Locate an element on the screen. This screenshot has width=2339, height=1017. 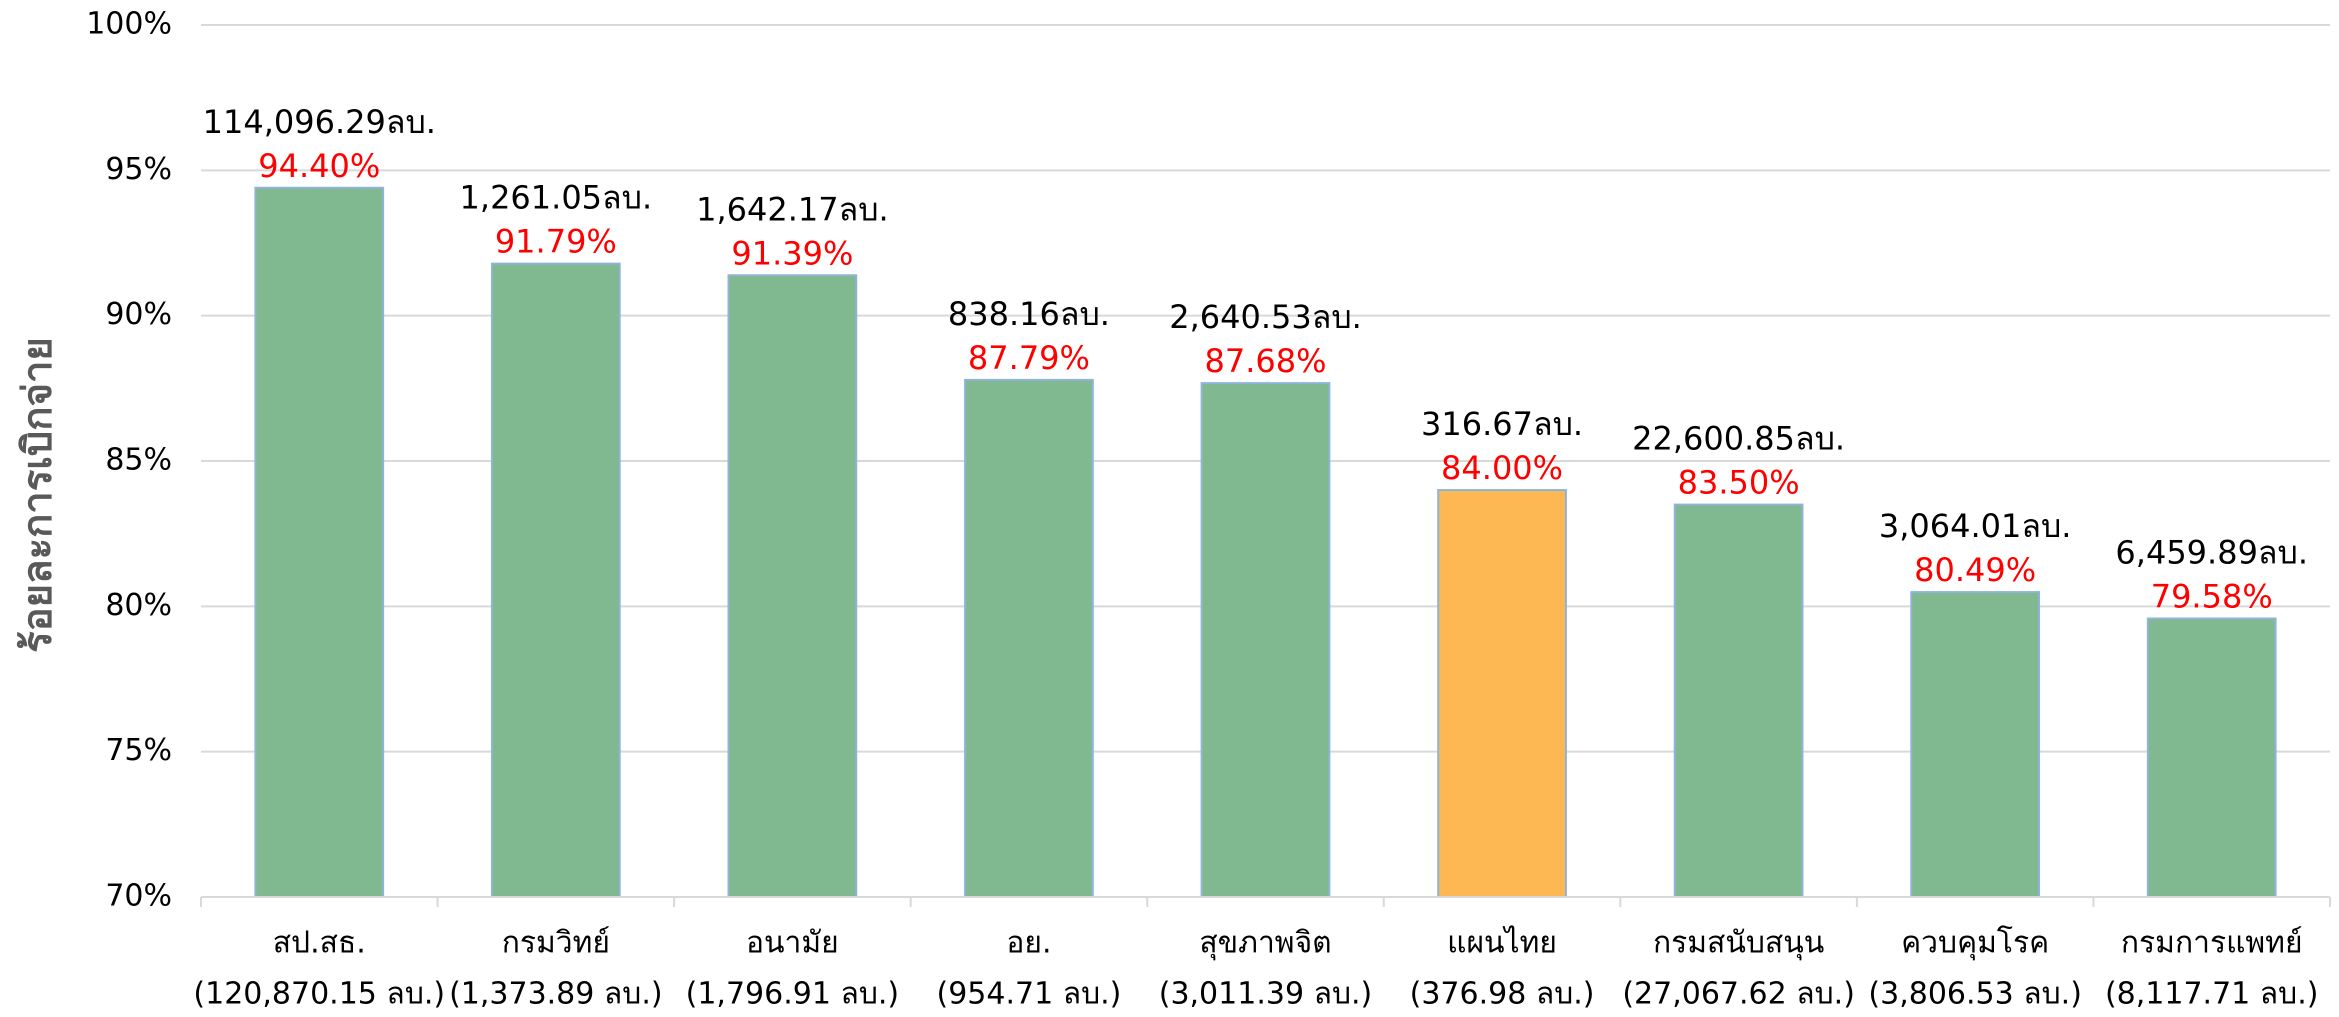
y-tick-label: 95% is located at coordinates (138, 169).